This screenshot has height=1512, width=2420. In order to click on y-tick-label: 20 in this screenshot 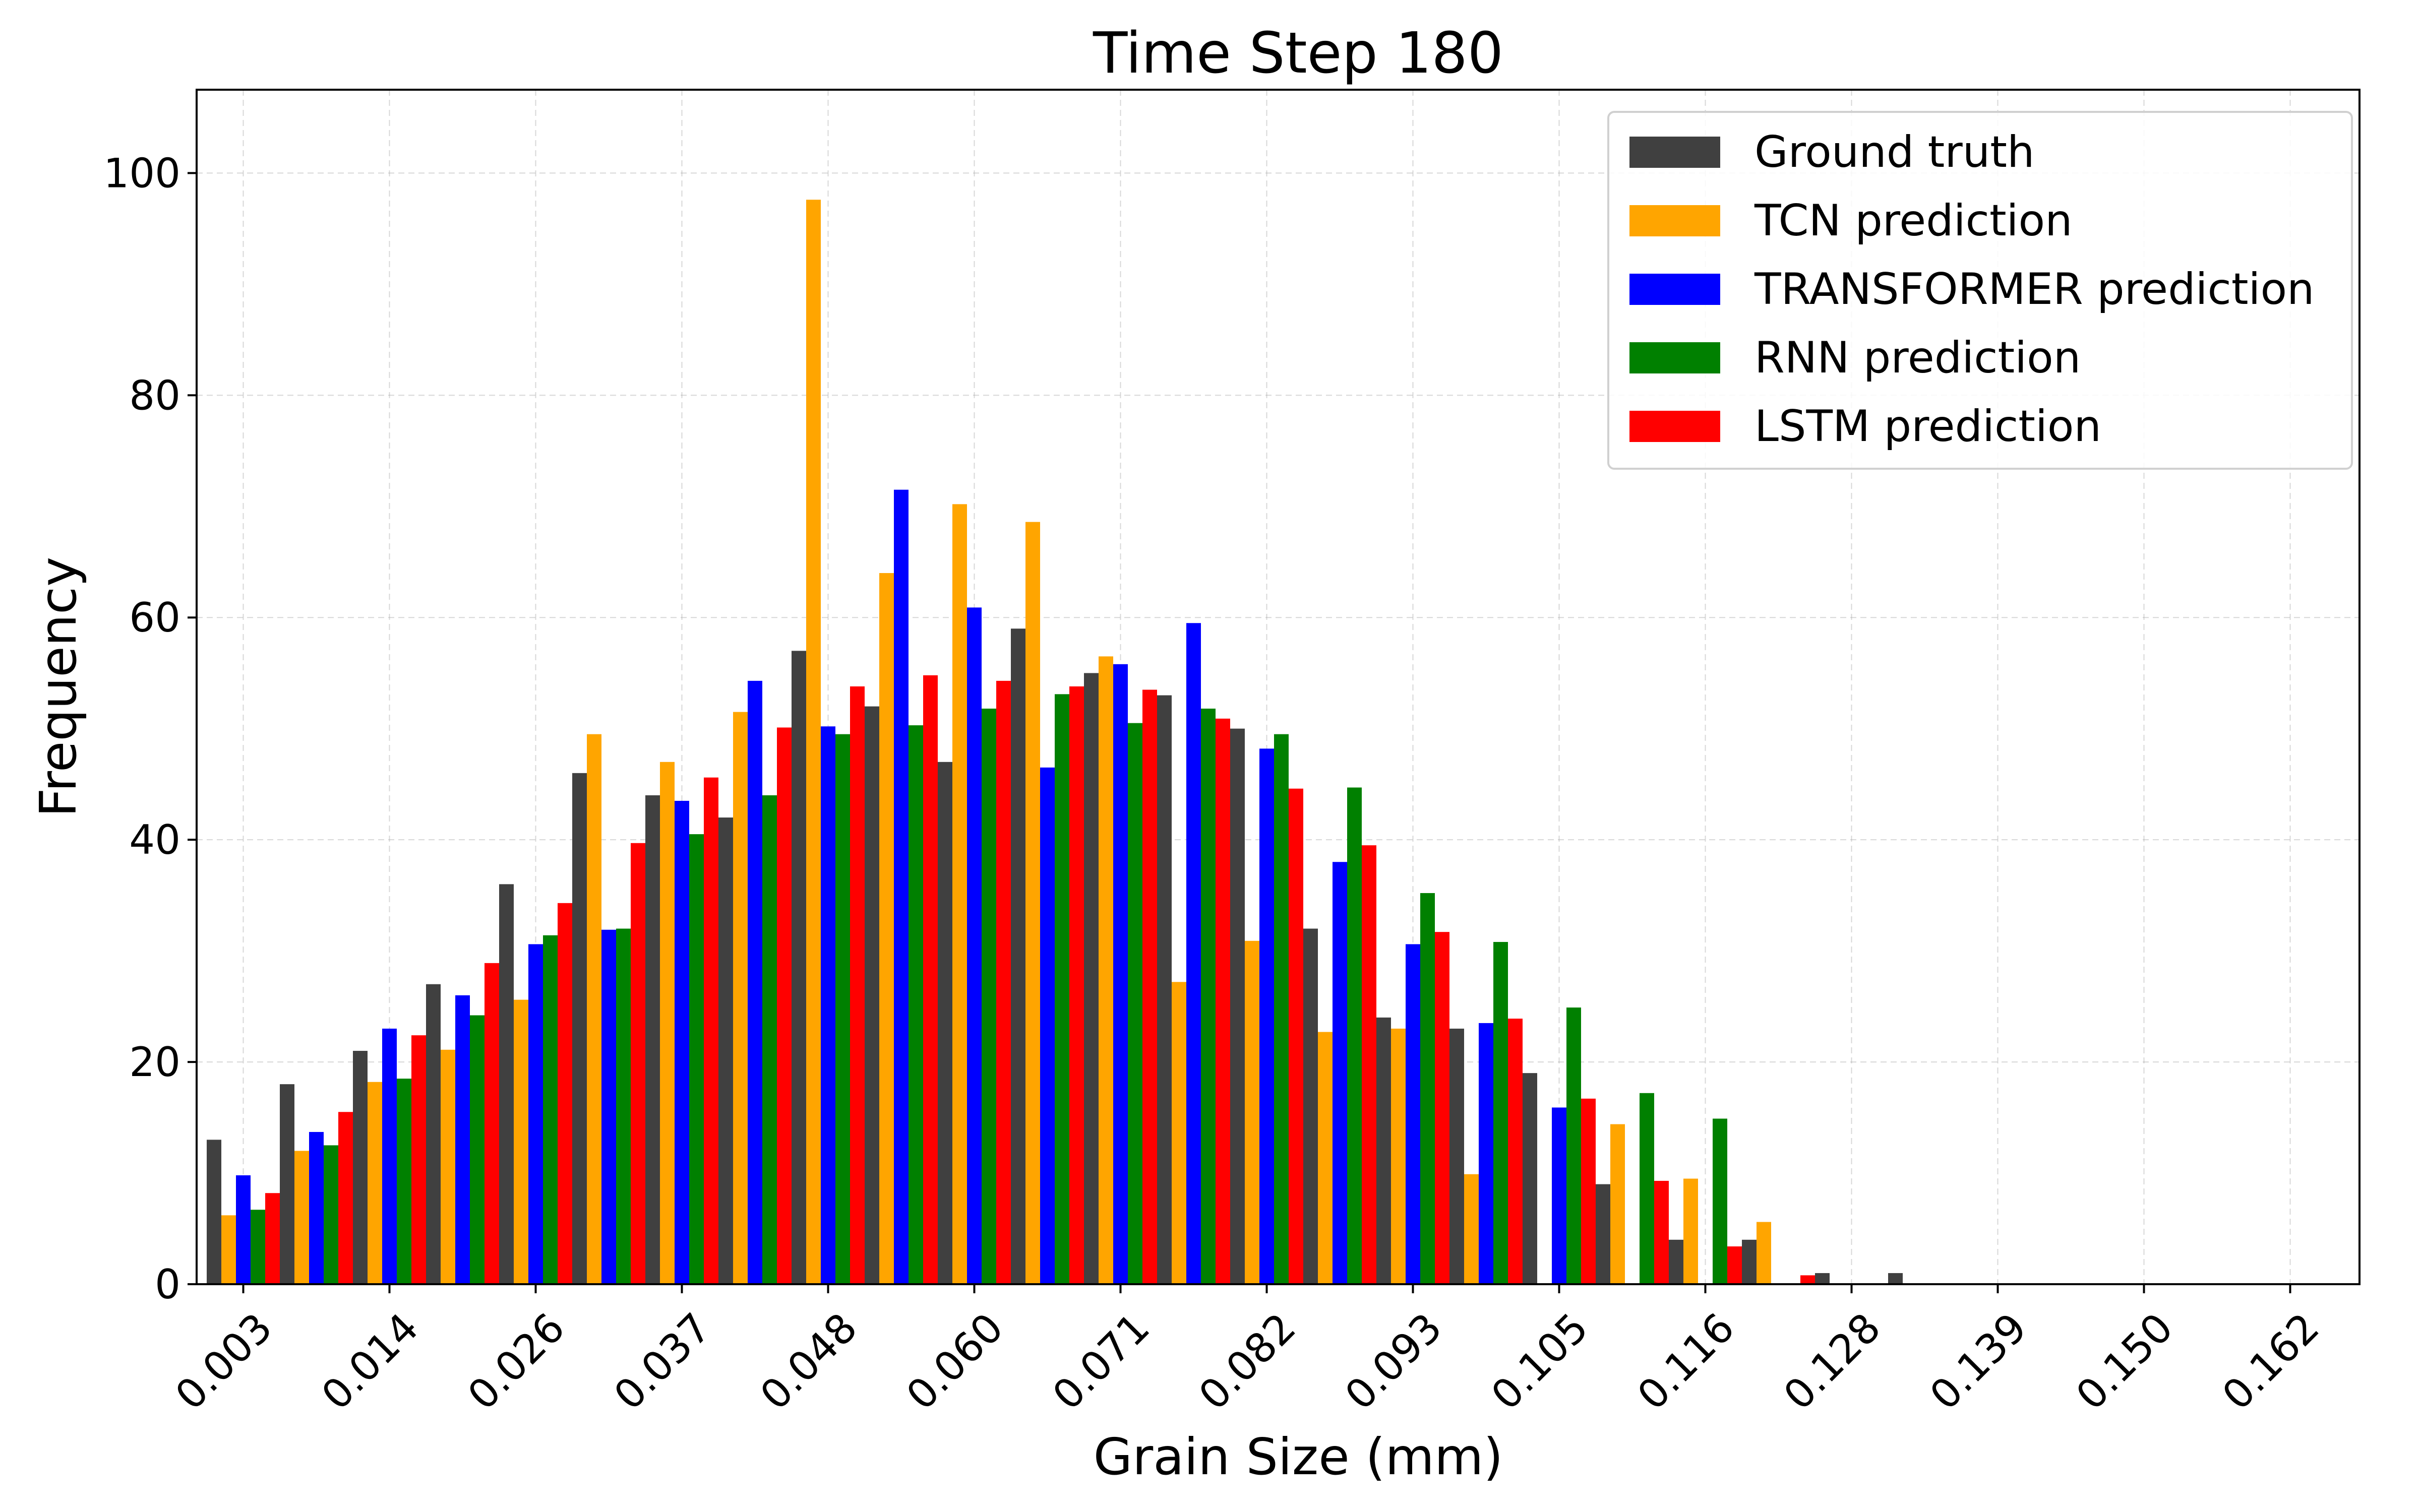, I will do `click(154, 1062)`.